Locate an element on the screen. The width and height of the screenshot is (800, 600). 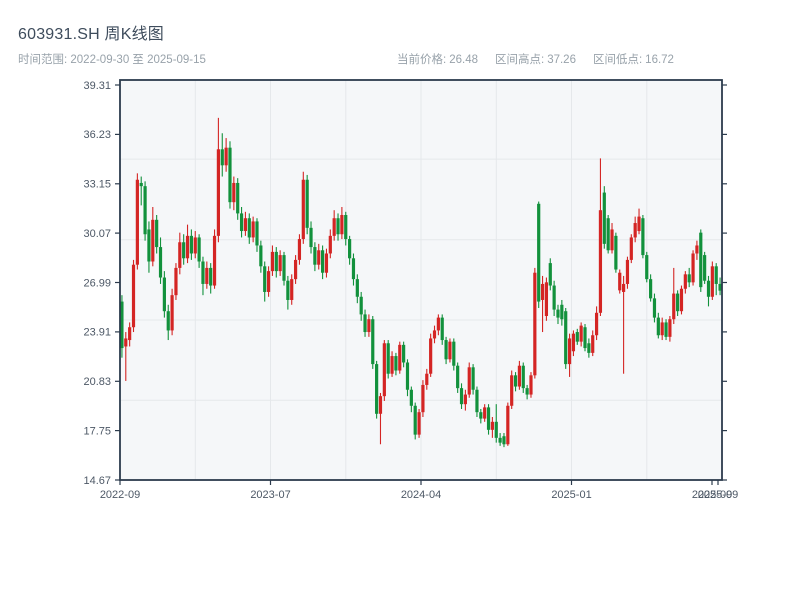
y-tick-label: 20.83 is located at coordinates (97, 382).